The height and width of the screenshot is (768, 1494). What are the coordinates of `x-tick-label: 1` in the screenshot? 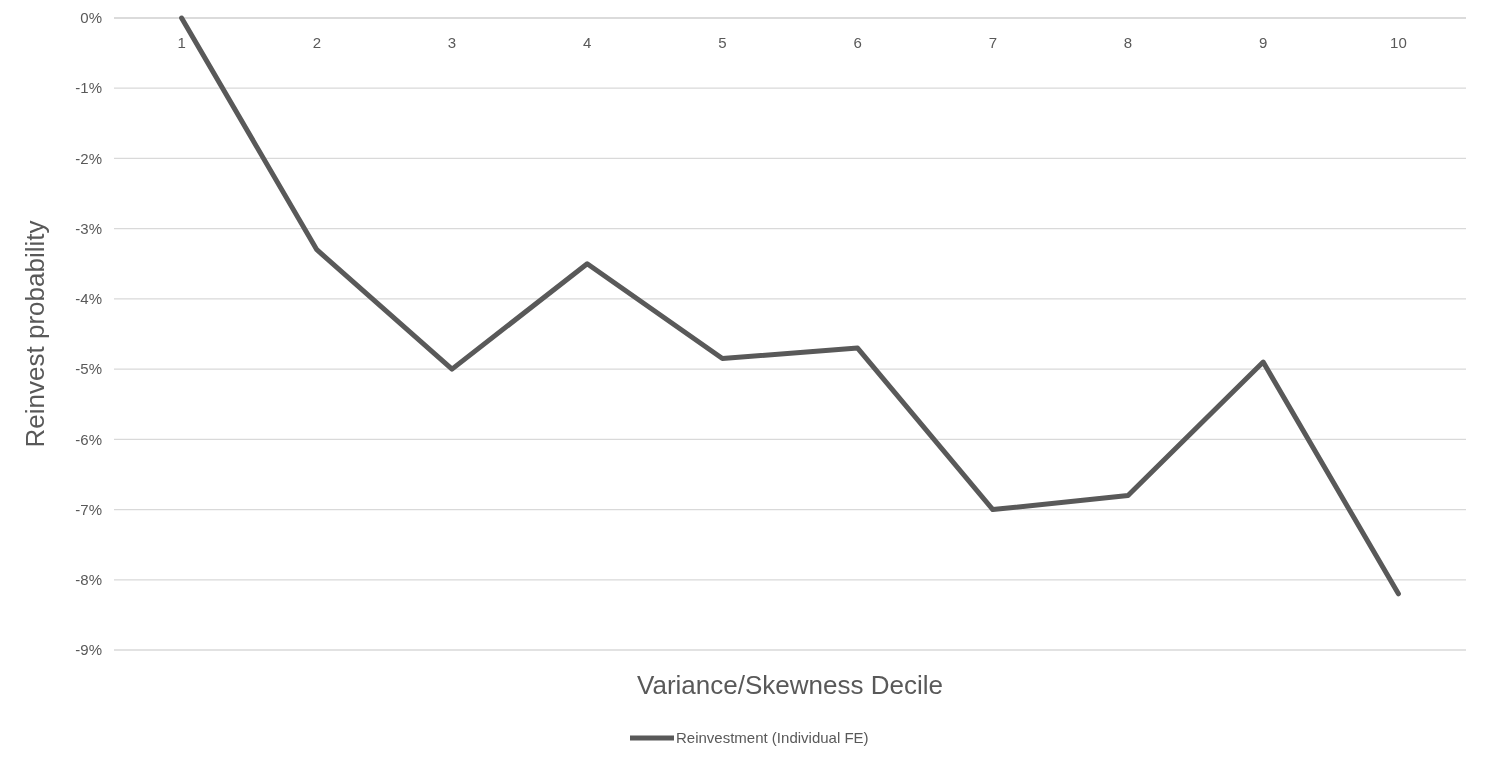 It's located at (181, 42).